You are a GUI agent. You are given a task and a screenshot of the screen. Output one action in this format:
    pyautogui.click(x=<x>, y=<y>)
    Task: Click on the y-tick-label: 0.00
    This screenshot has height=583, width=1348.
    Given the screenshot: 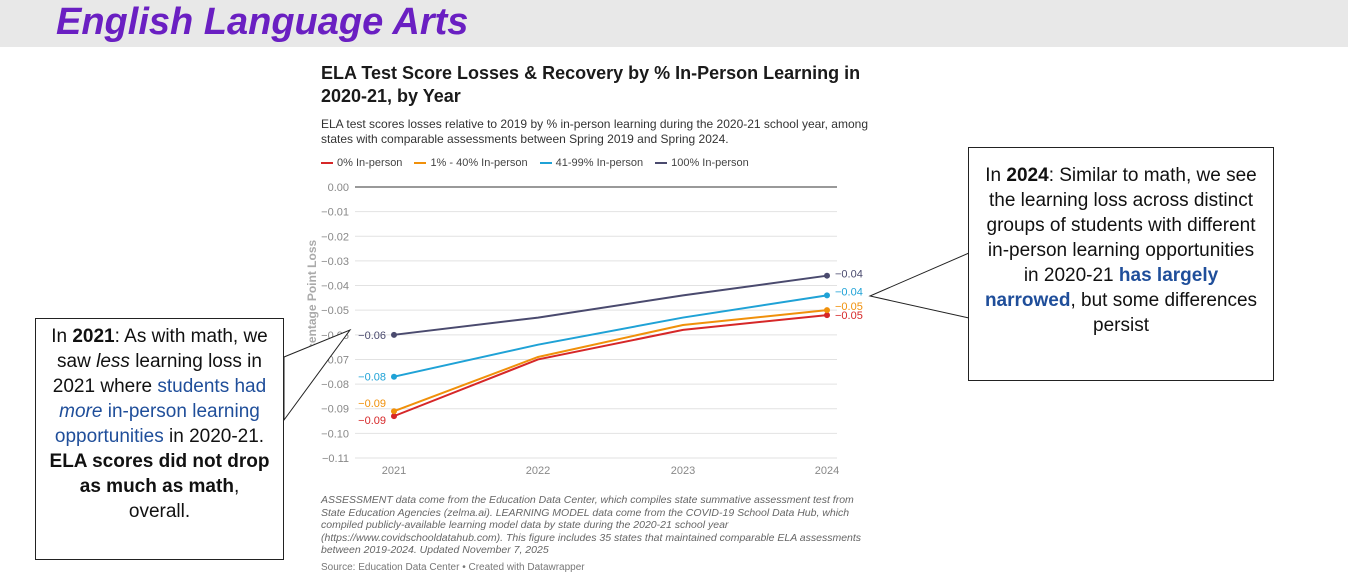 What is the action you would take?
    pyautogui.click(x=338, y=188)
    